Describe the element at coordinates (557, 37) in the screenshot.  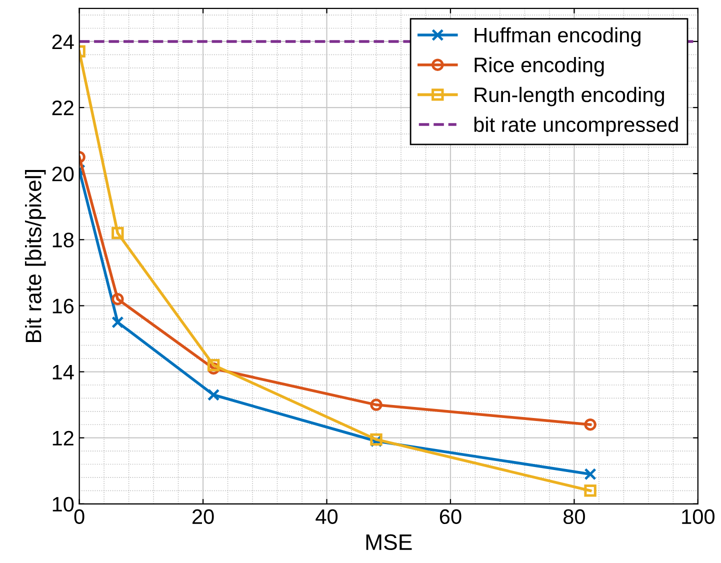
I see `legend-label: Huffman encoding` at that location.